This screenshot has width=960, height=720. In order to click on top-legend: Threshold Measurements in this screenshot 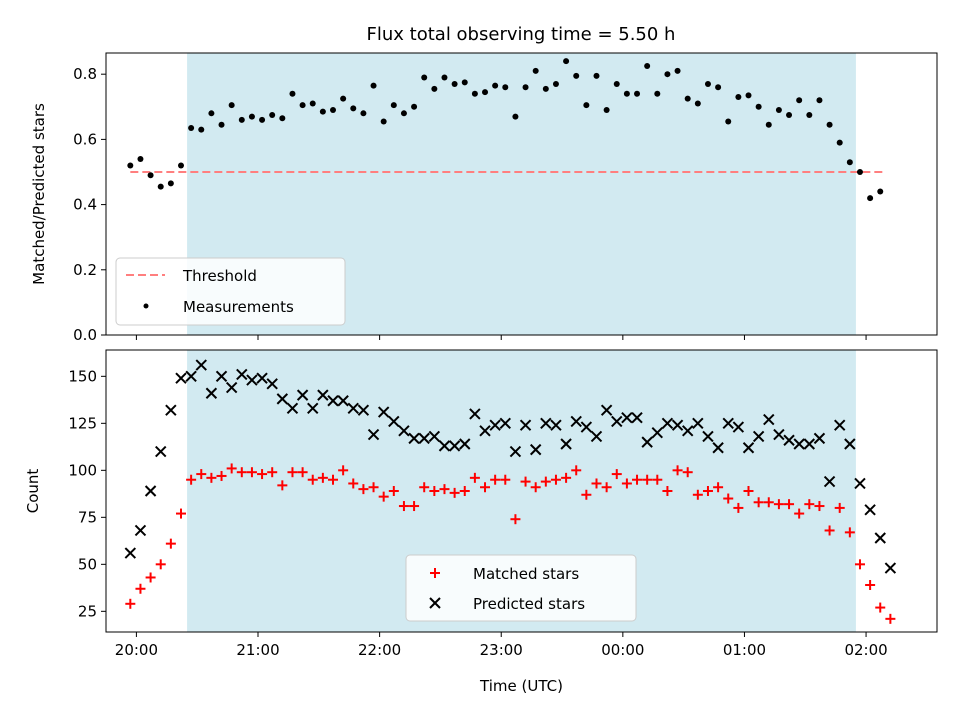, I will do `click(230, 291)`.